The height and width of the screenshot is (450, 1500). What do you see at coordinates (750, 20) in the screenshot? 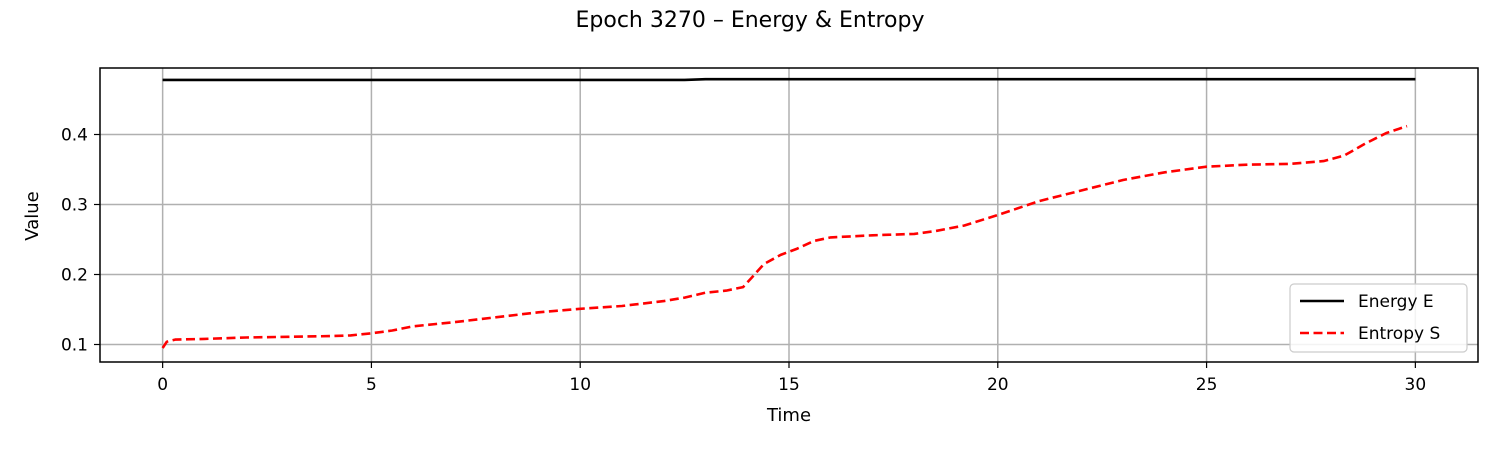
I see `chart-title: Epoch 3270 – Energy & Entropy` at bounding box center [750, 20].